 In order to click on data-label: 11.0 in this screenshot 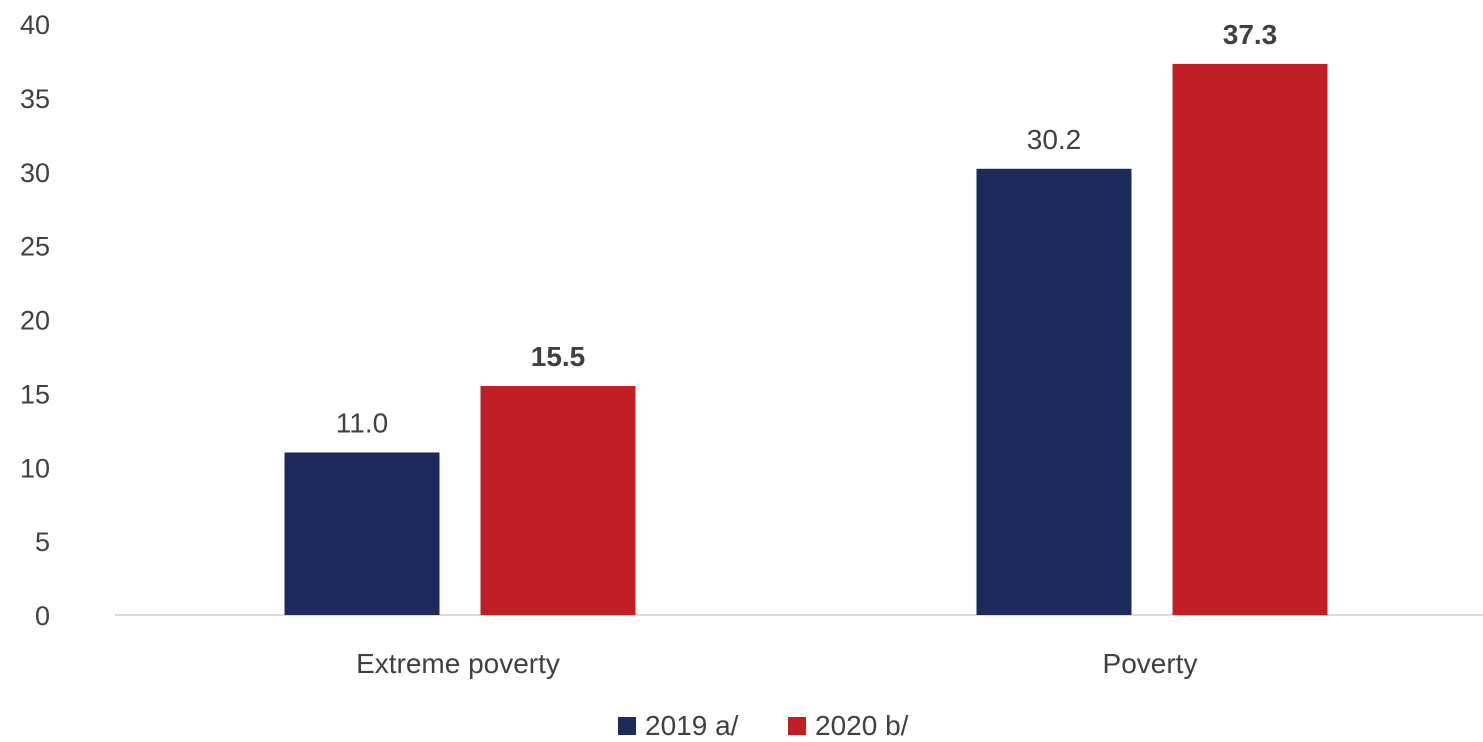, I will do `click(362, 422)`.